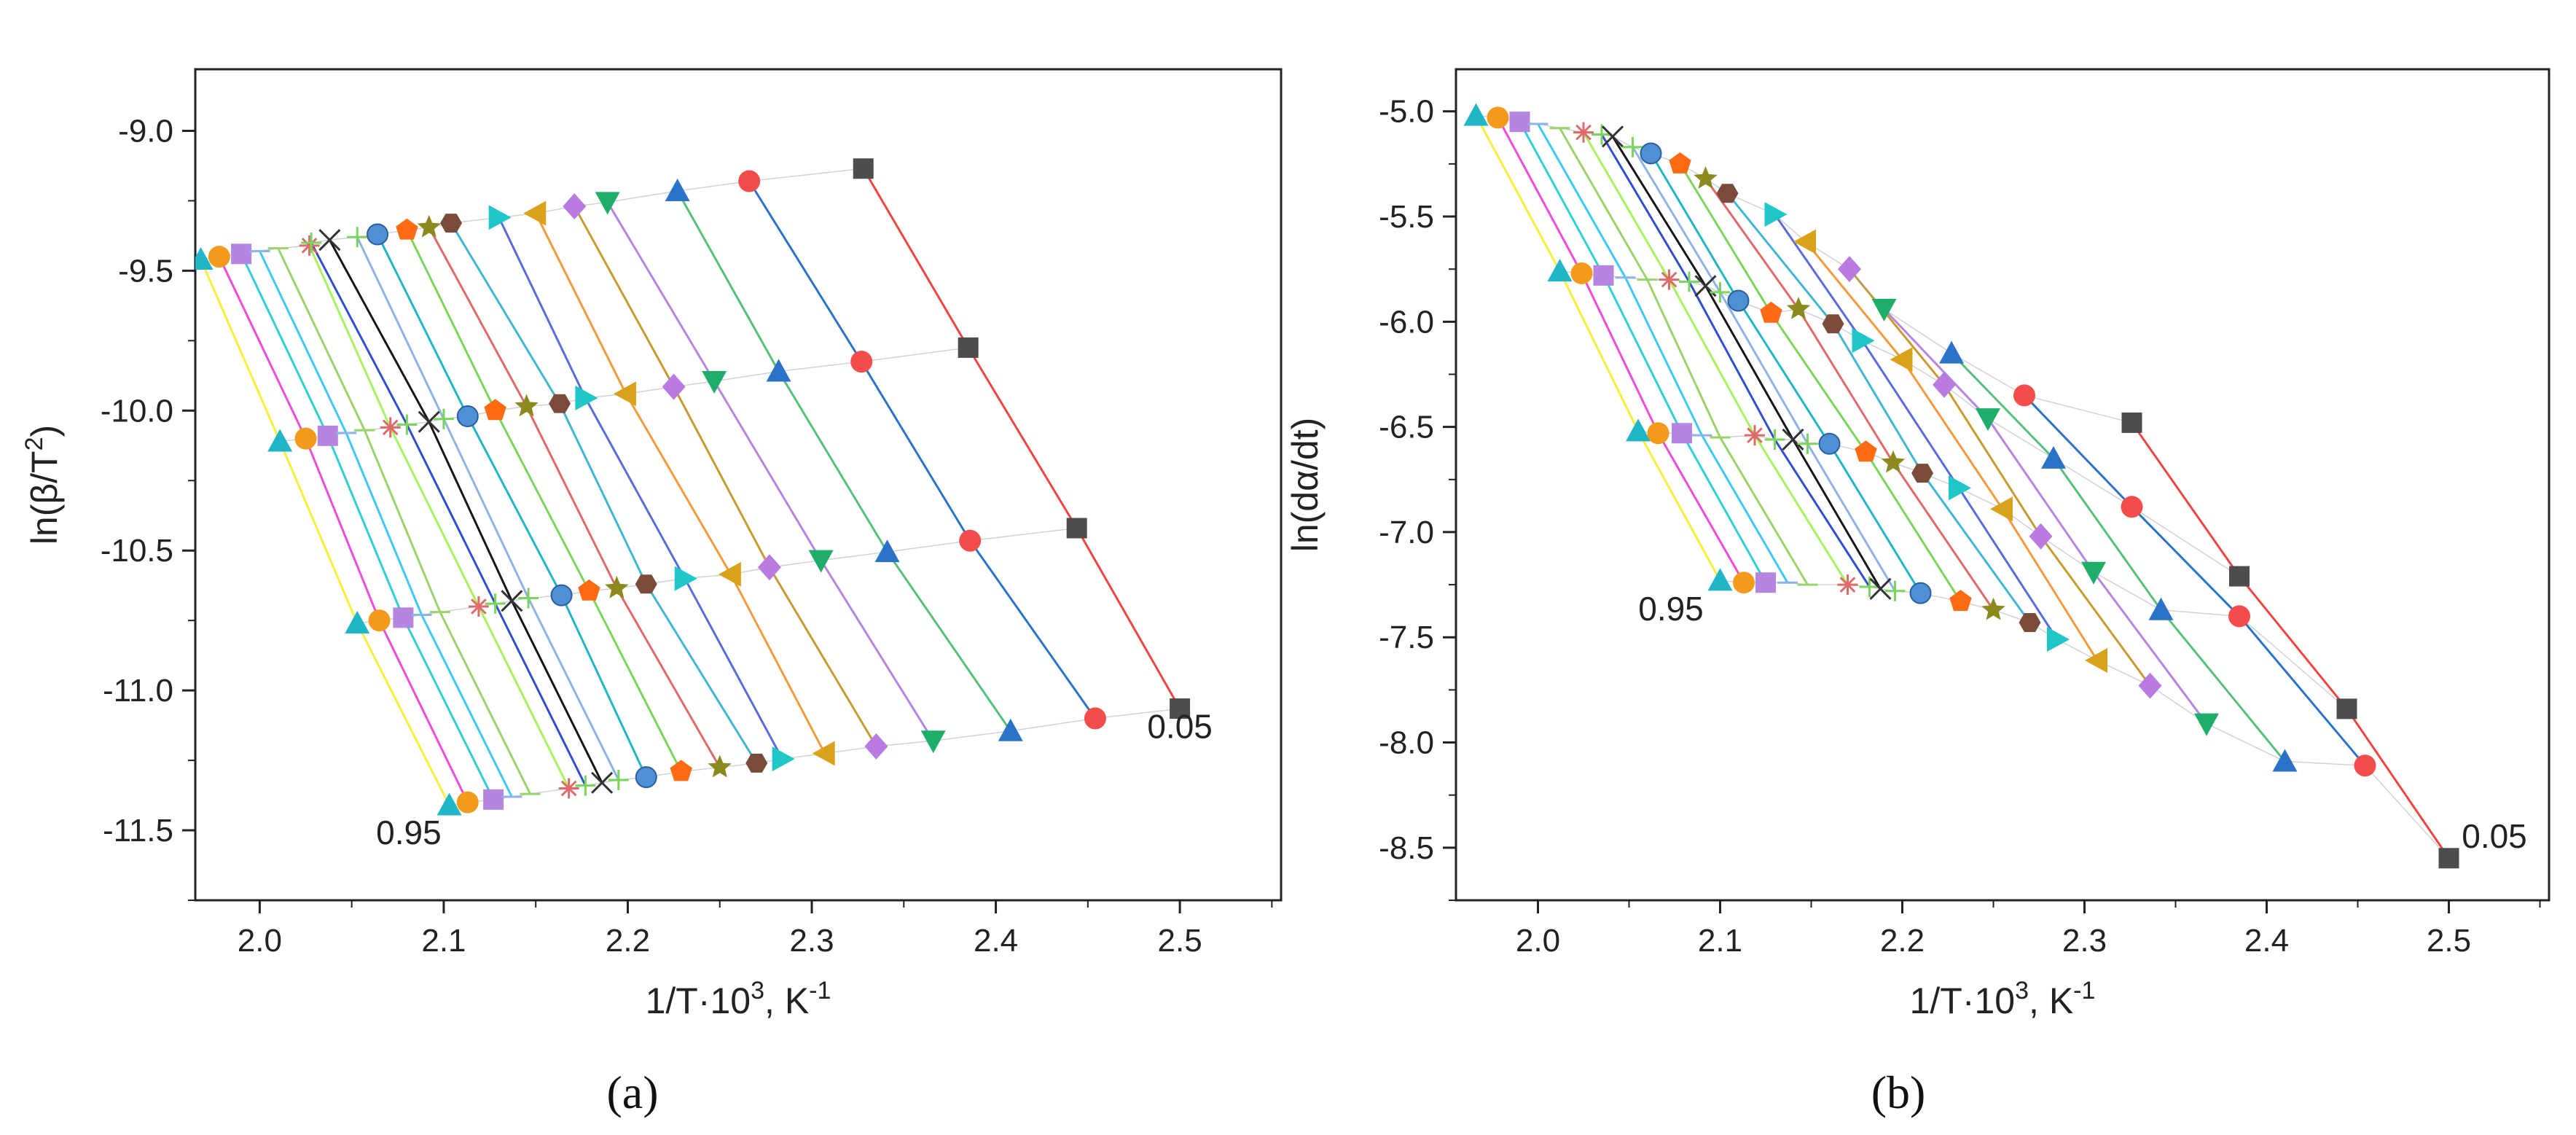 The width and height of the screenshot is (2576, 1135). I want to click on y-axis-title-main: ln(dα/dt), so click(1305, 485).